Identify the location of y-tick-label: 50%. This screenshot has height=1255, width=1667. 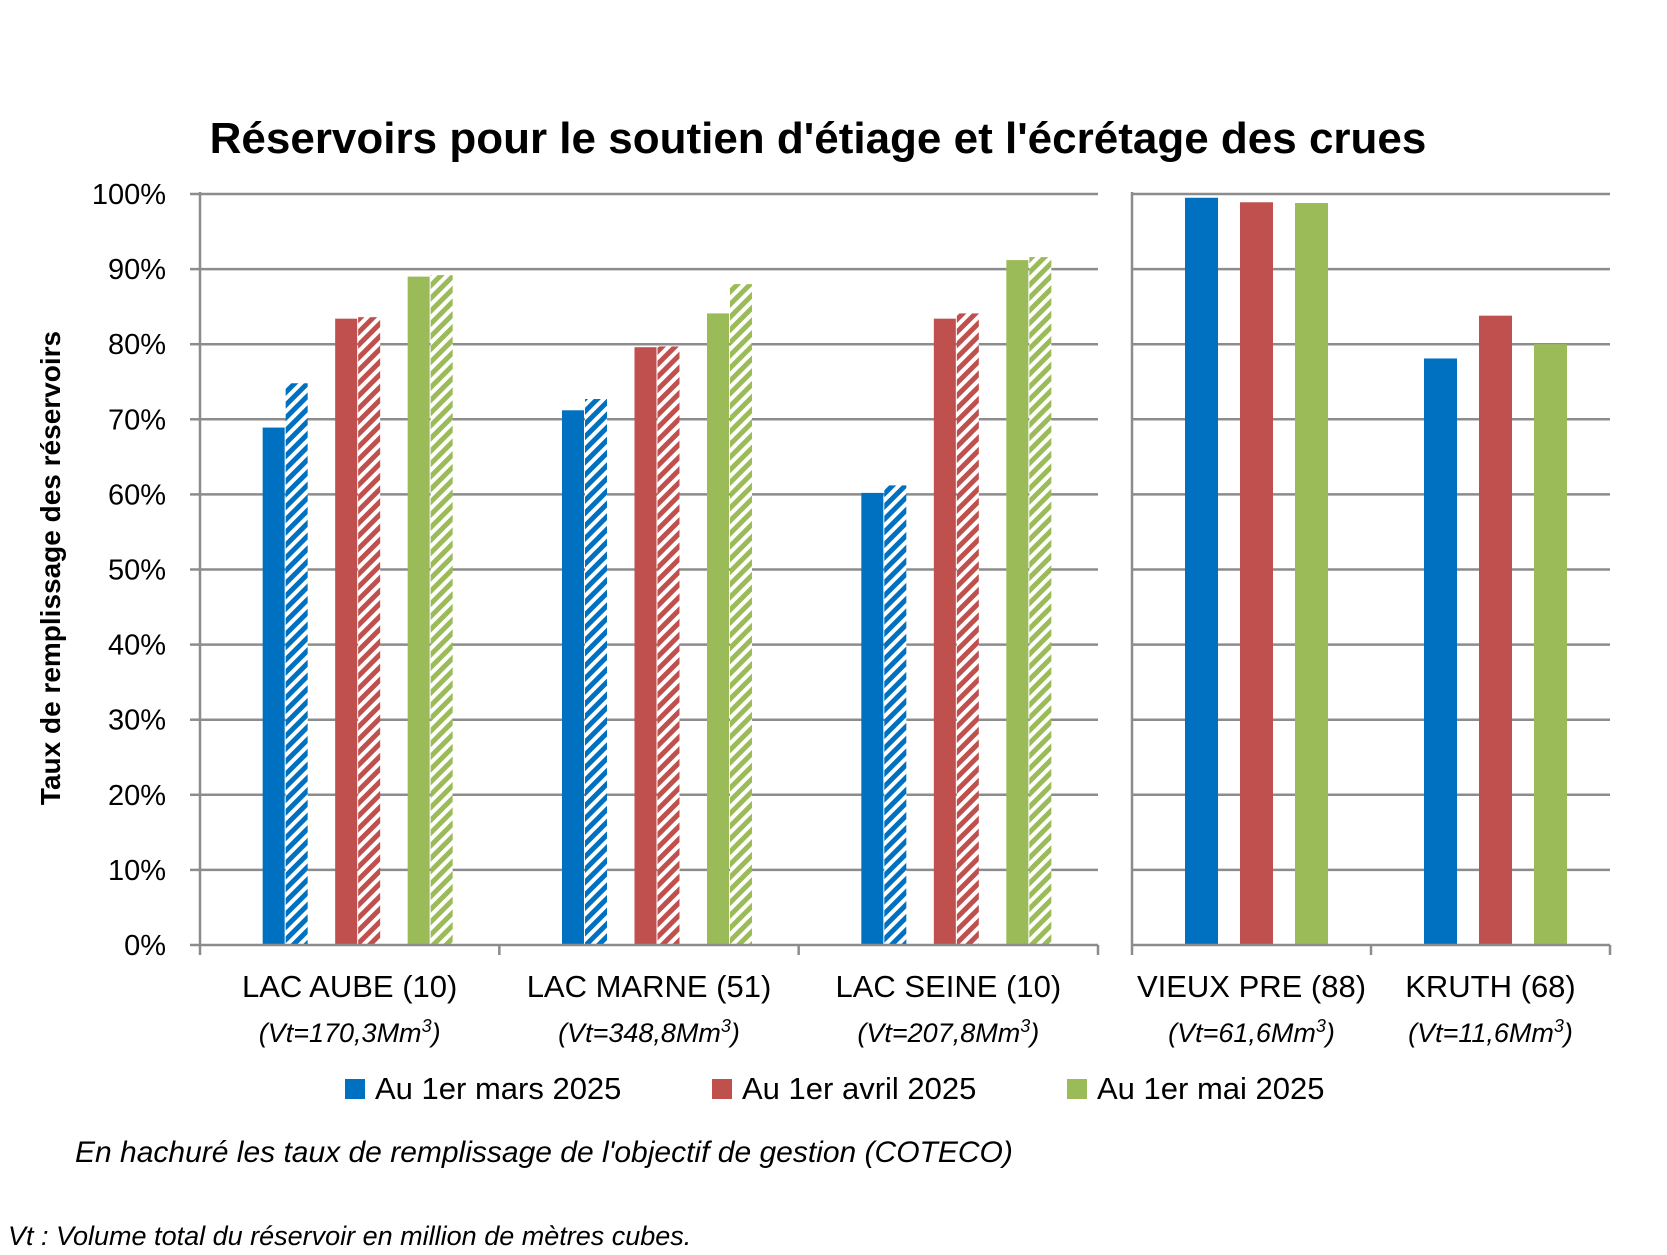
(137, 571).